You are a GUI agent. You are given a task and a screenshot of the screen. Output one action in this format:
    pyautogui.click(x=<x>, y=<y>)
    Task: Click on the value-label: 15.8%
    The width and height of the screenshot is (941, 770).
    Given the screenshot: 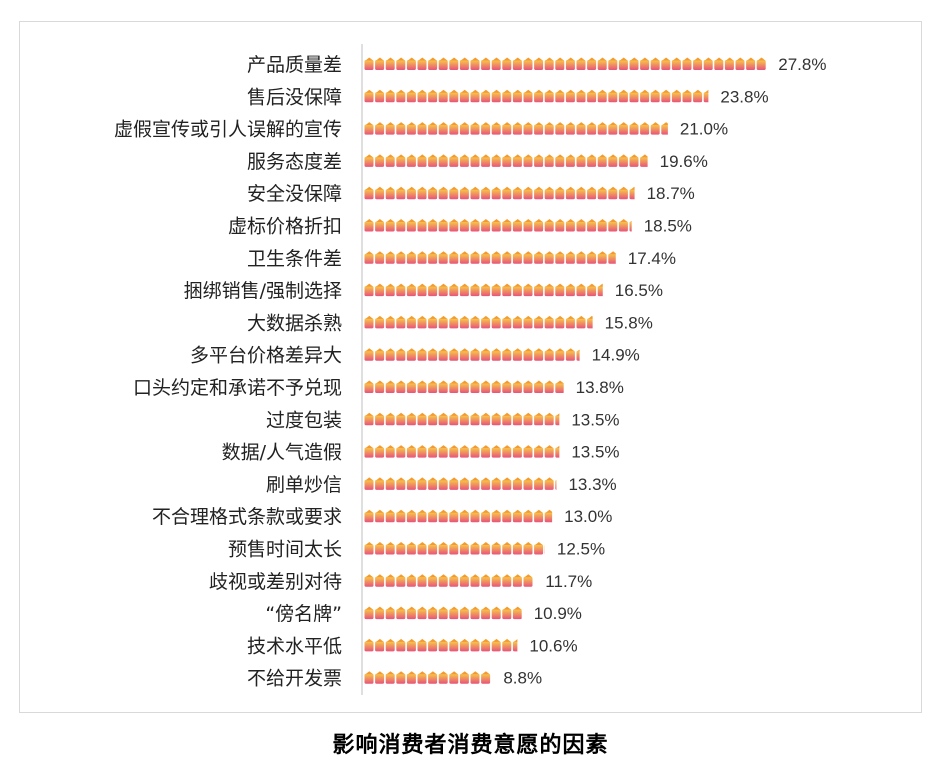 What is the action you would take?
    pyautogui.click(x=629, y=322)
    